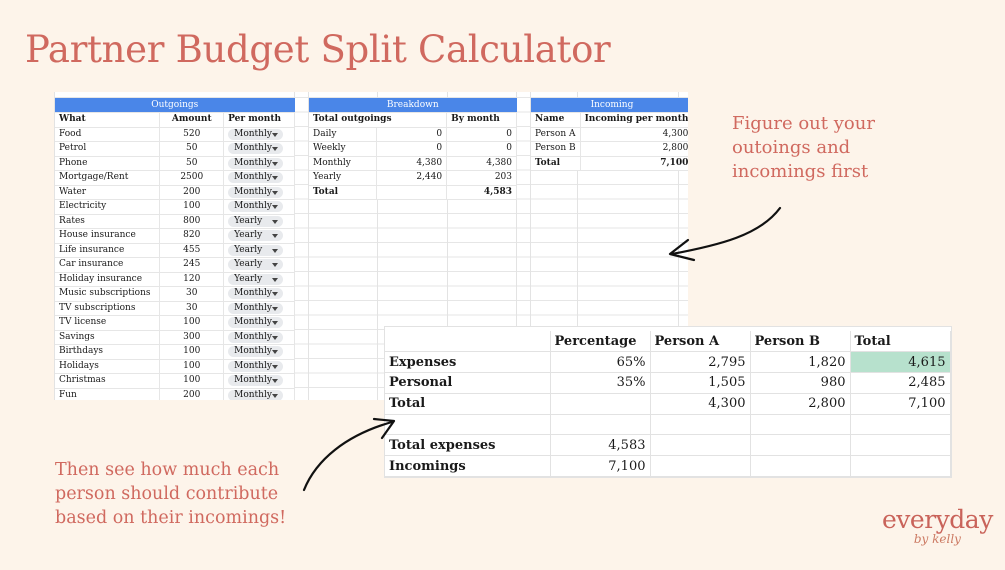 This screenshot has height=570, width=1005. I want to click on cell-what: Music subscriptions, so click(108, 294).